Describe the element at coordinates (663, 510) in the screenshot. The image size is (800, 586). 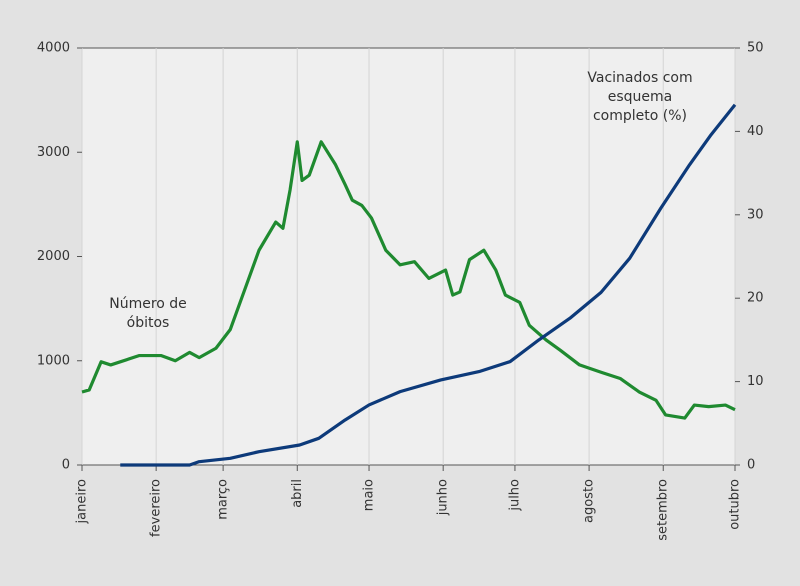
I see `x-tick-label: setembro` at that location.